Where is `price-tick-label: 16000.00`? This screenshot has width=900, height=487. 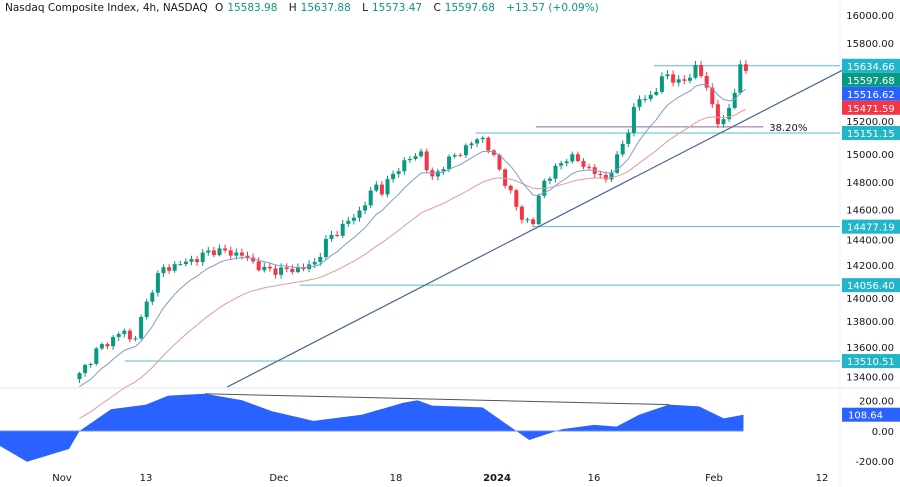
price-tick-label: 16000.00 is located at coordinates (870, 16).